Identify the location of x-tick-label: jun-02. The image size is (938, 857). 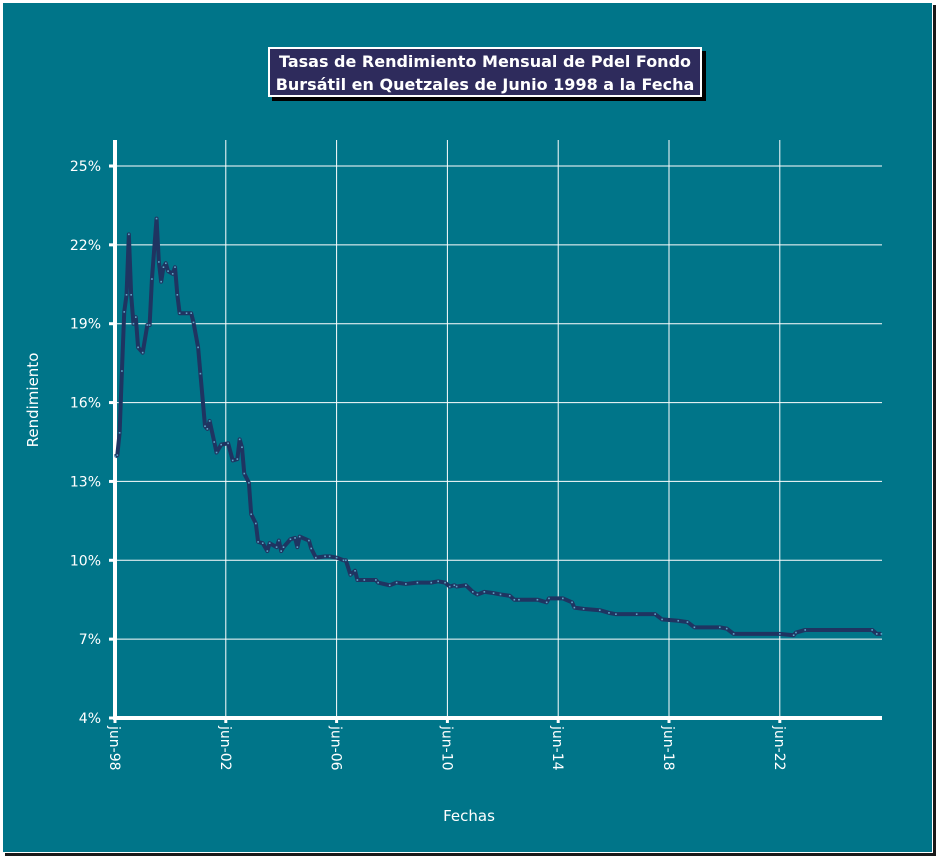
(225, 748).